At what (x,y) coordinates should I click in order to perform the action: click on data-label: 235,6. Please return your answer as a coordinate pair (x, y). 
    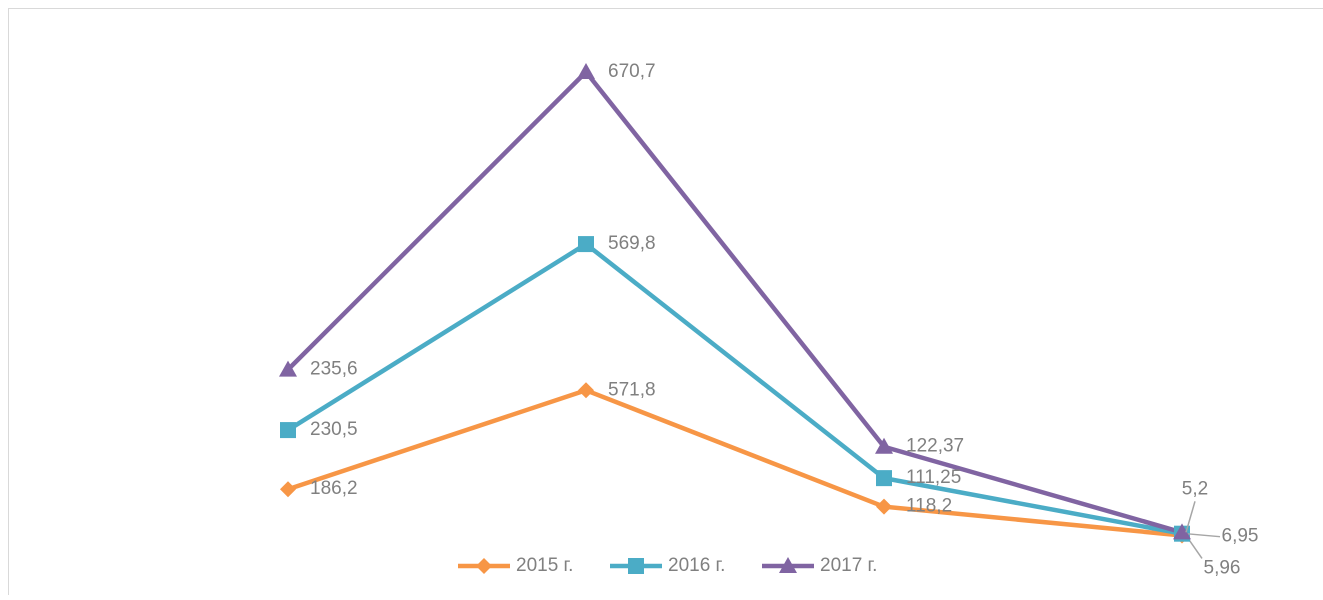
    Looking at the image, I should click on (334, 369).